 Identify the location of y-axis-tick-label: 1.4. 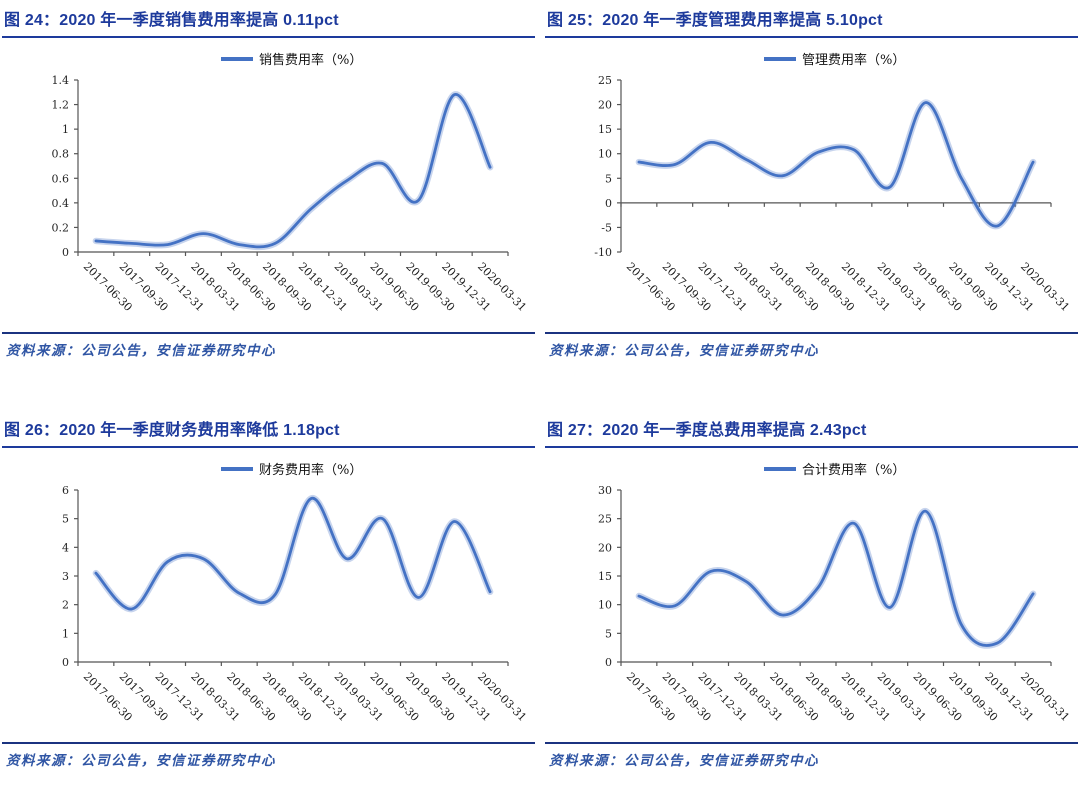
(61, 80).